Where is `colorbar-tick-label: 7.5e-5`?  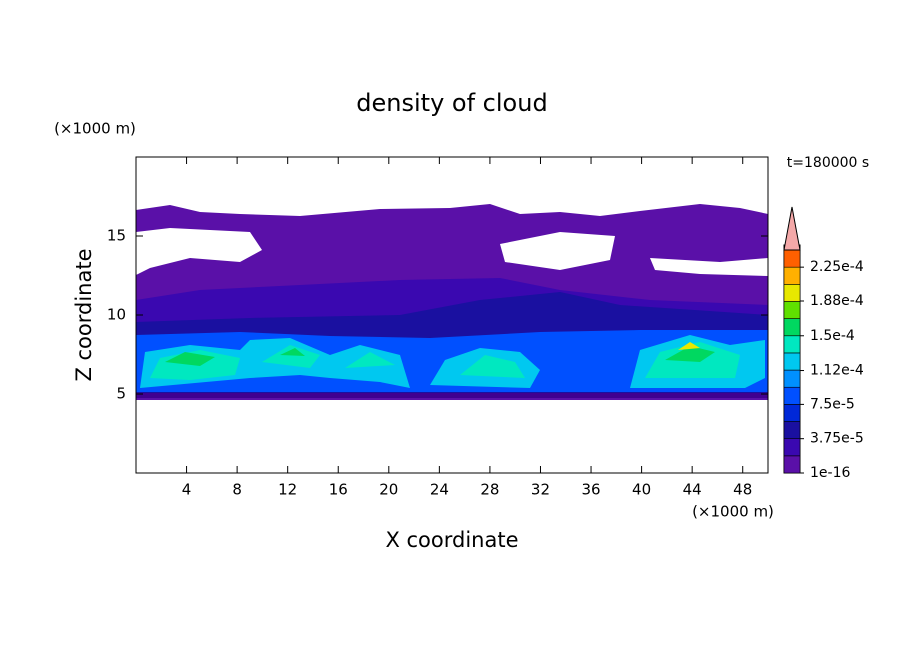
colorbar-tick-label: 7.5e-5 is located at coordinates (832, 404).